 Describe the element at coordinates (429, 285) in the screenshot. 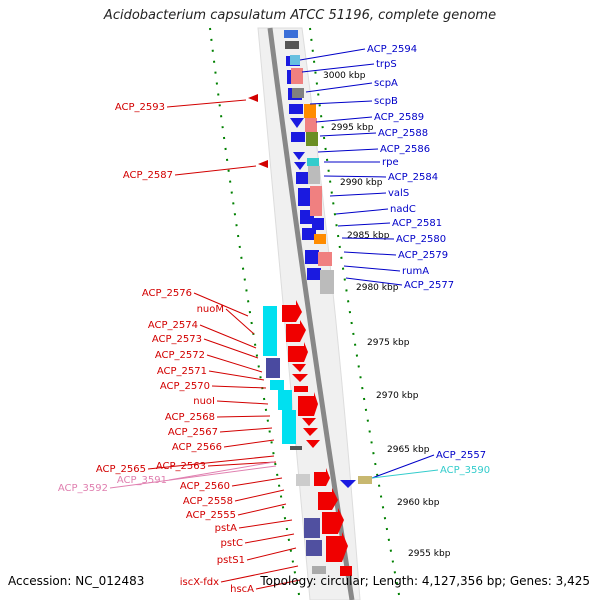

I see `gene-label-acp-2577: ACP_2577` at that location.